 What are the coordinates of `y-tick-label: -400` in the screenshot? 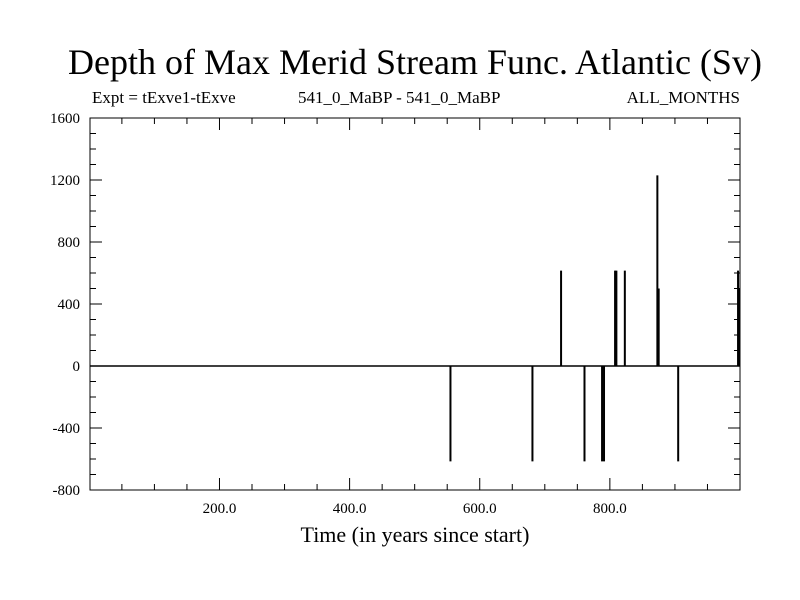 It's located at (67, 429).